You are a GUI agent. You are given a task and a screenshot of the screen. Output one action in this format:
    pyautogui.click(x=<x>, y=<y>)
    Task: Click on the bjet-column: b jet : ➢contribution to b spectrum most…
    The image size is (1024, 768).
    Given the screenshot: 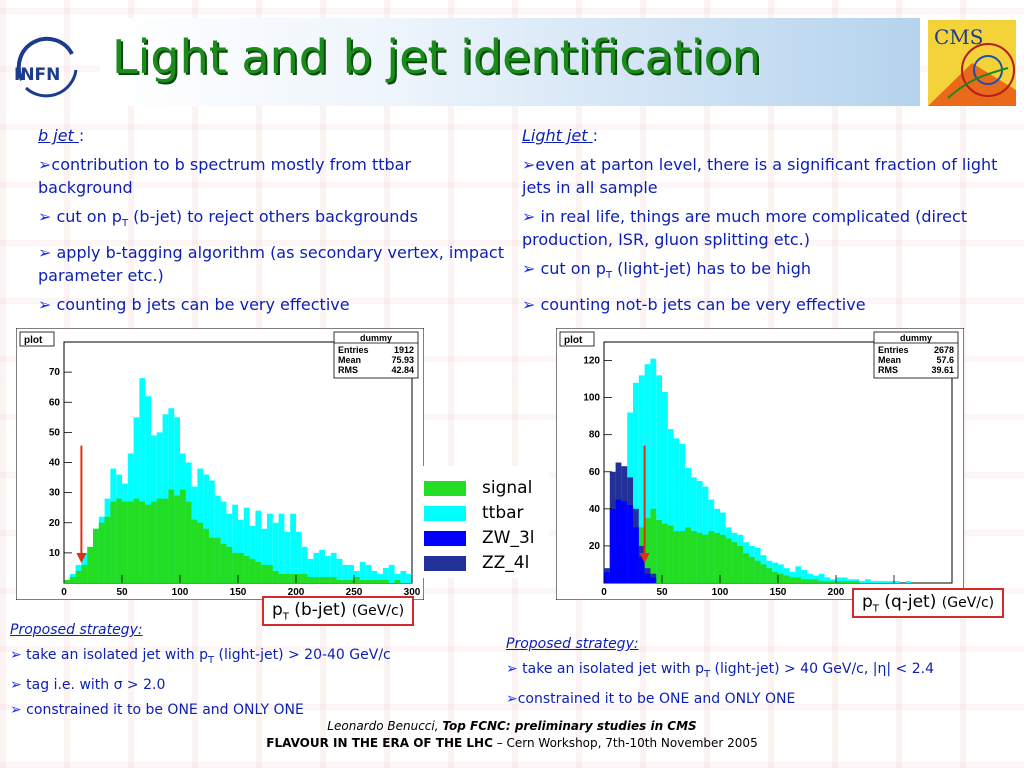 What is the action you would take?
    pyautogui.click(x=273, y=223)
    